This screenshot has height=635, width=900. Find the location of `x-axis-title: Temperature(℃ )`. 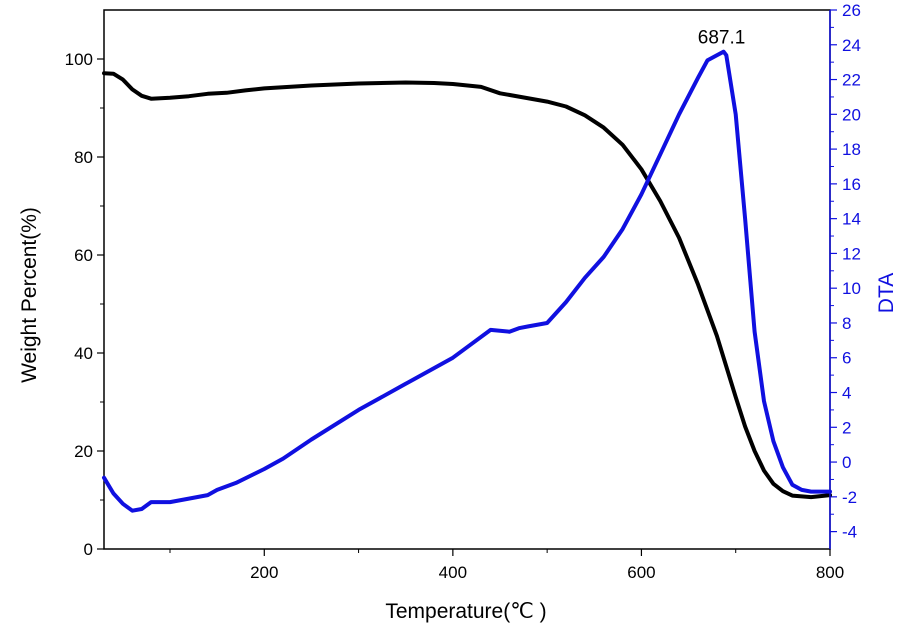

x-axis-title: Temperature(℃ ) is located at coordinates (465, 611).